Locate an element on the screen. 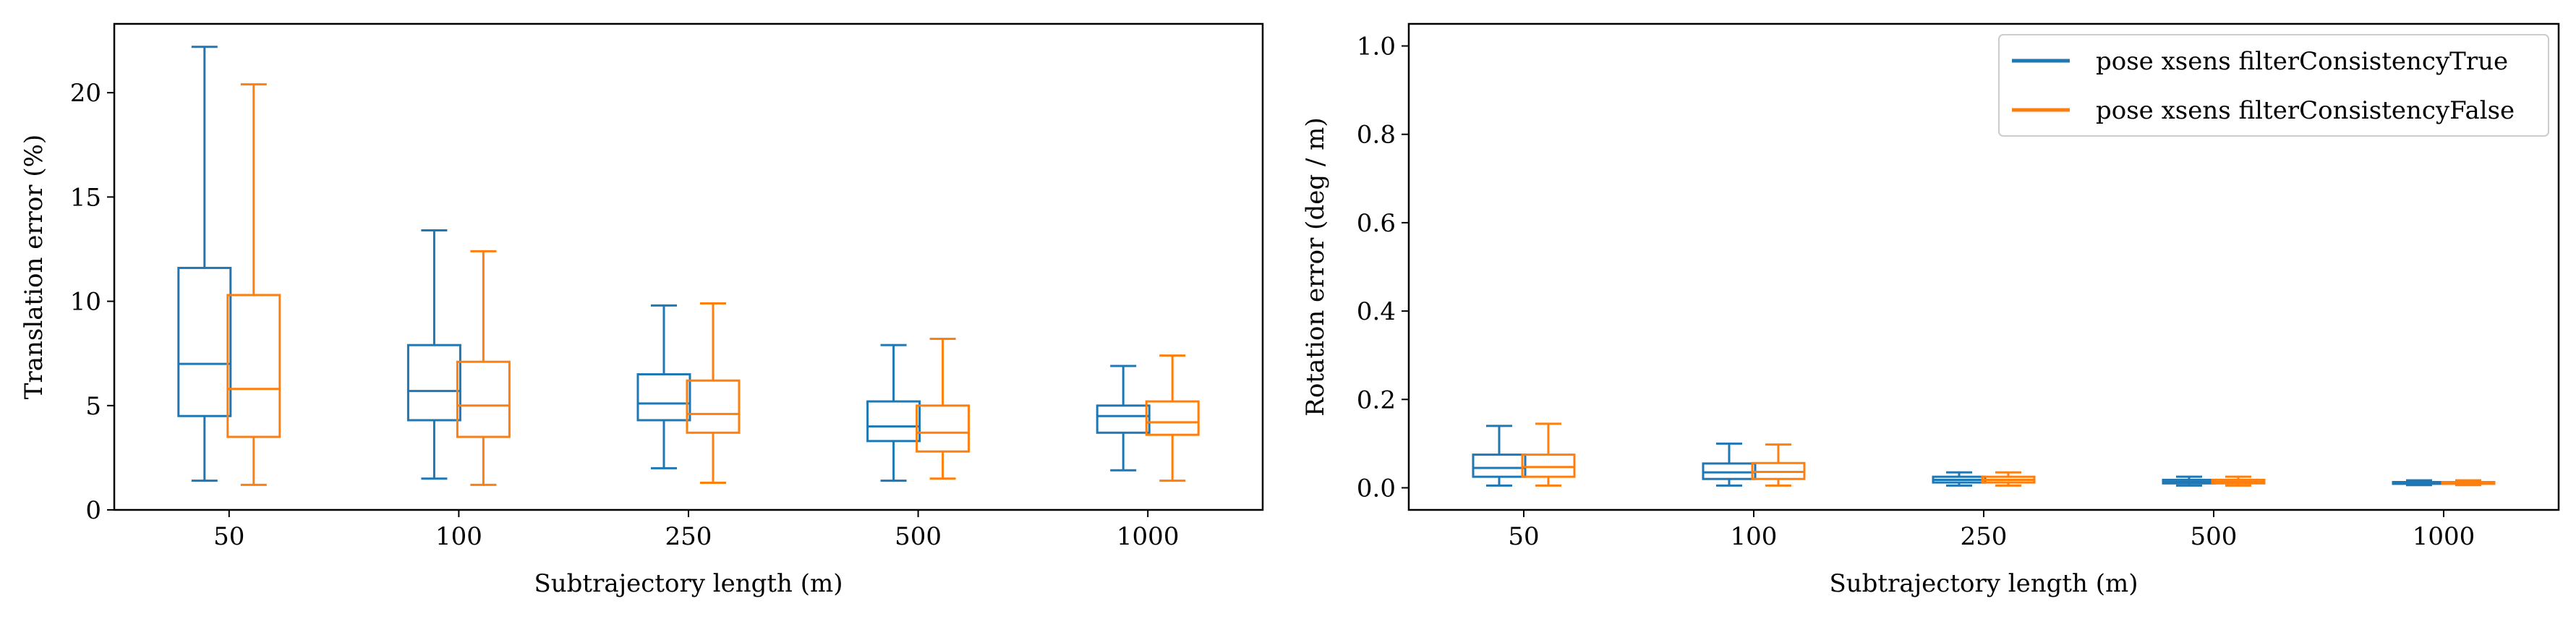  translation-y-ticks: 0 5 10 15 20 is located at coordinates (92, 302).